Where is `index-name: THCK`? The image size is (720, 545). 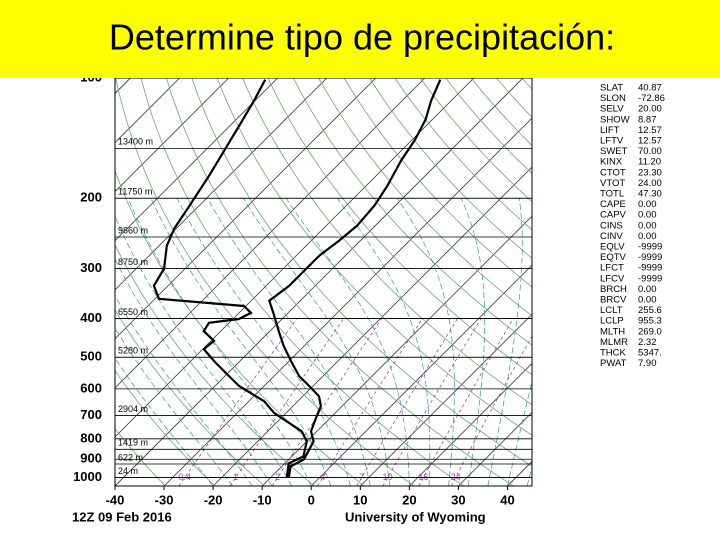
index-name: THCK is located at coordinates (613, 353).